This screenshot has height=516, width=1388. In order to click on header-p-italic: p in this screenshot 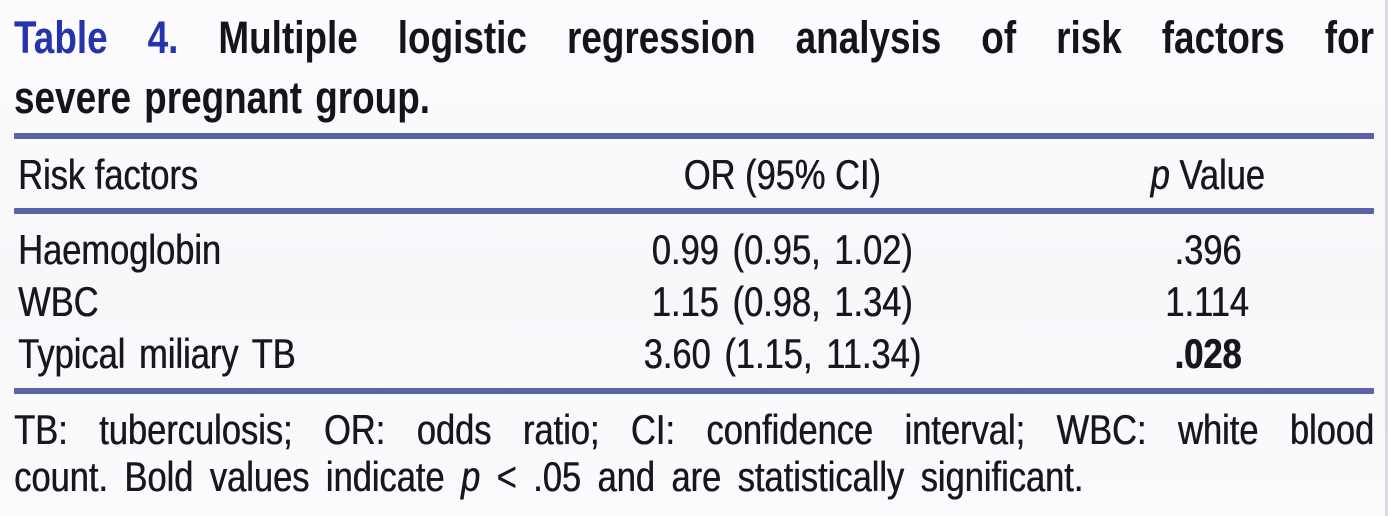, I will do `click(1160, 174)`.